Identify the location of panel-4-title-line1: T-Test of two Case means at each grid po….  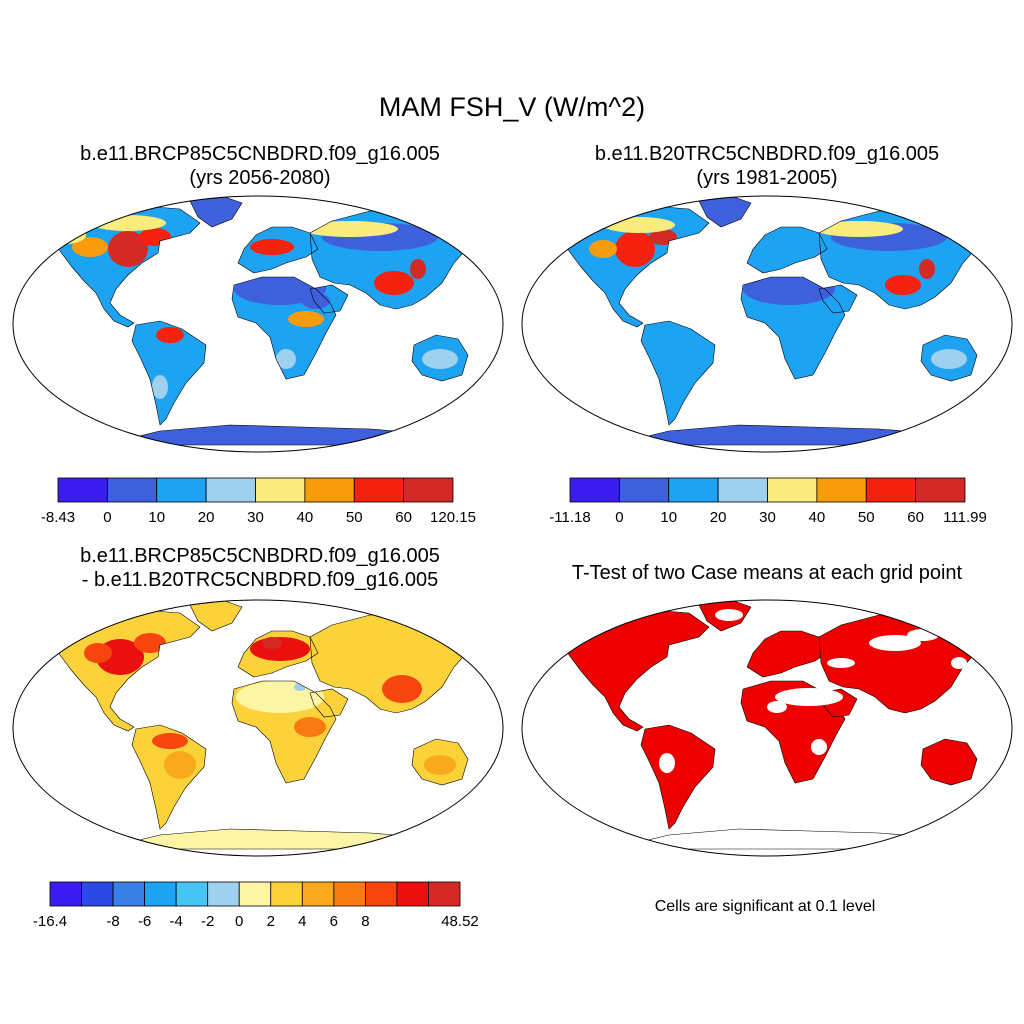
(767, 573).